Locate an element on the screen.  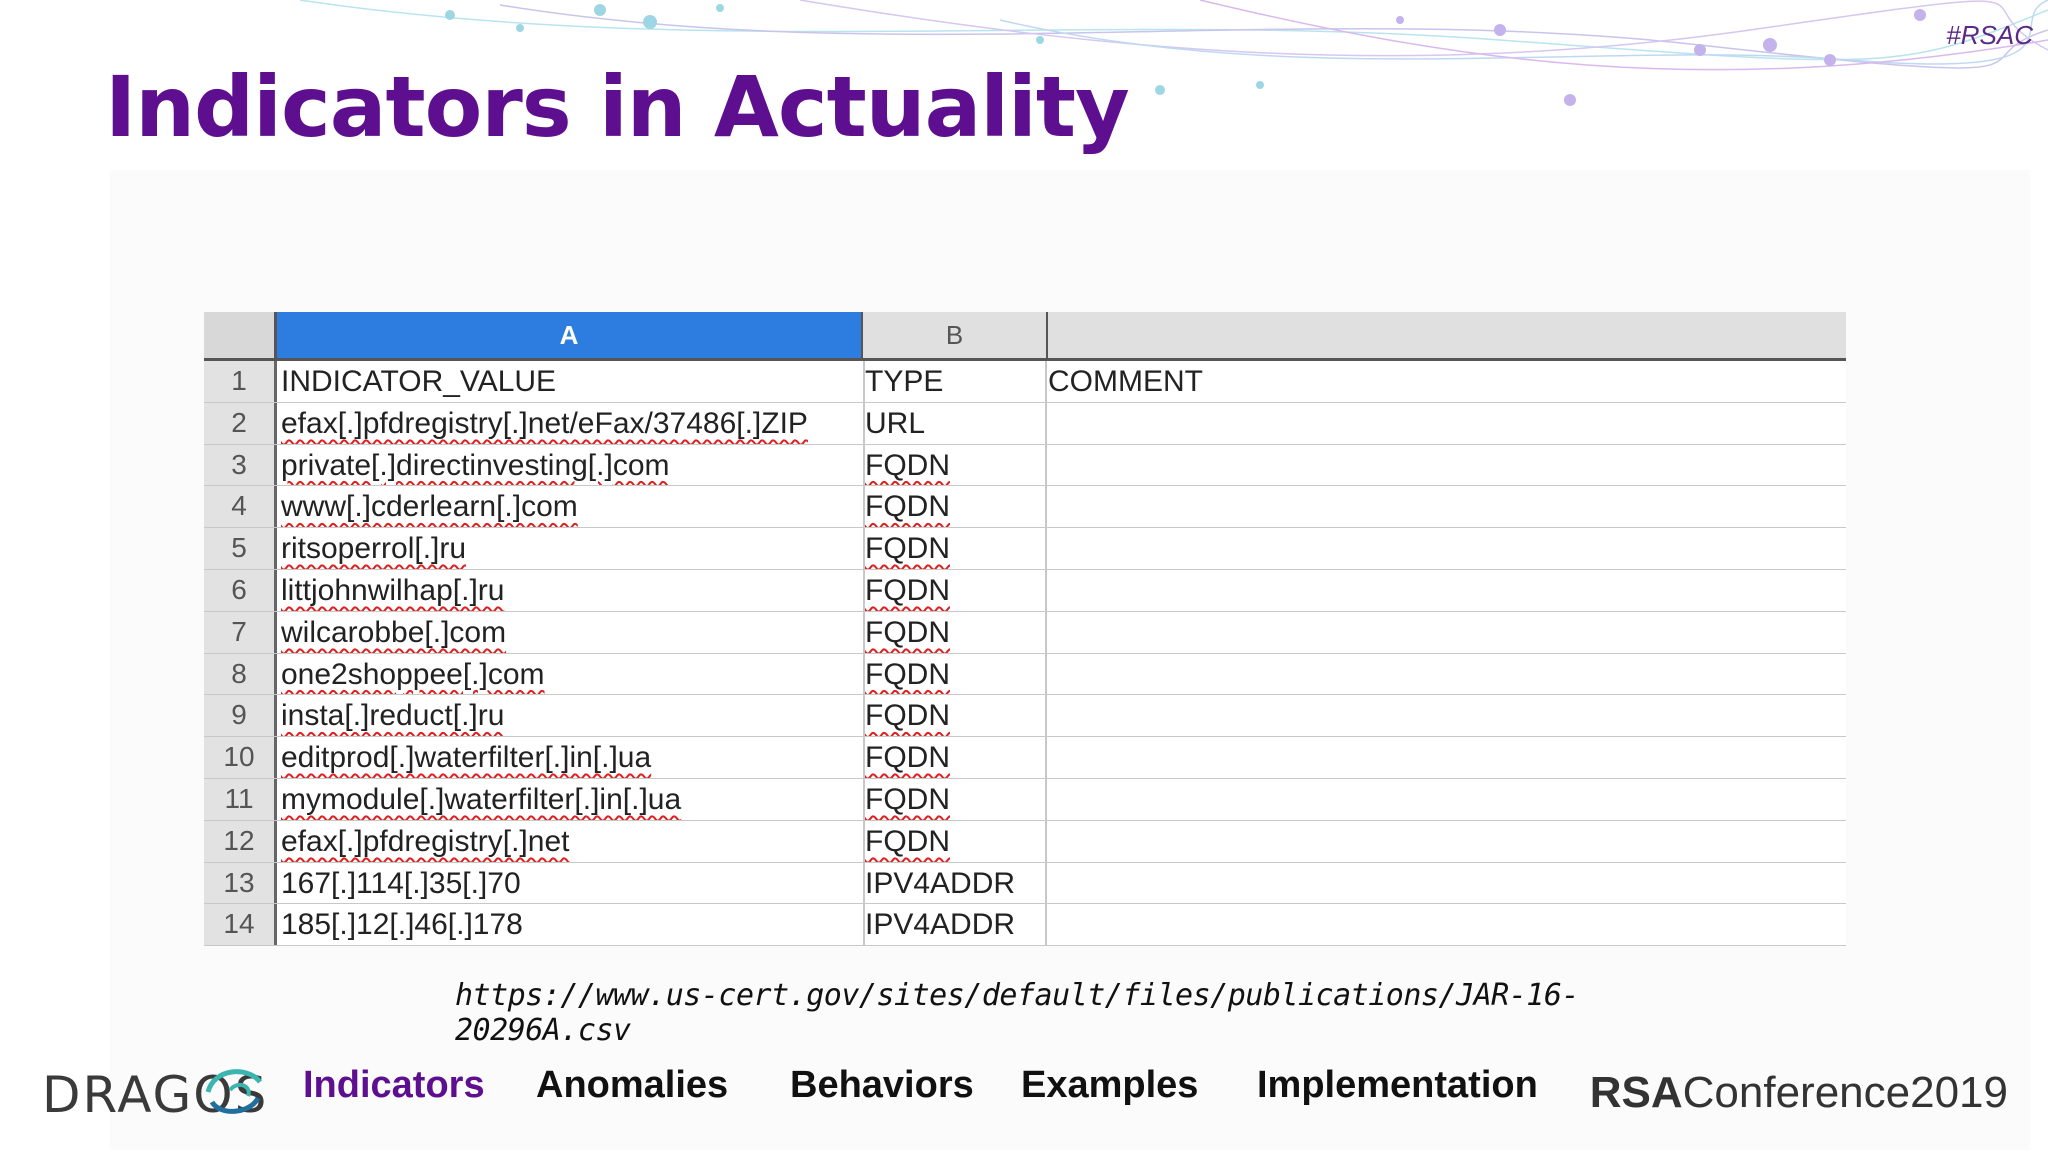
row-number: 11 is located at coordinates (240, 799).